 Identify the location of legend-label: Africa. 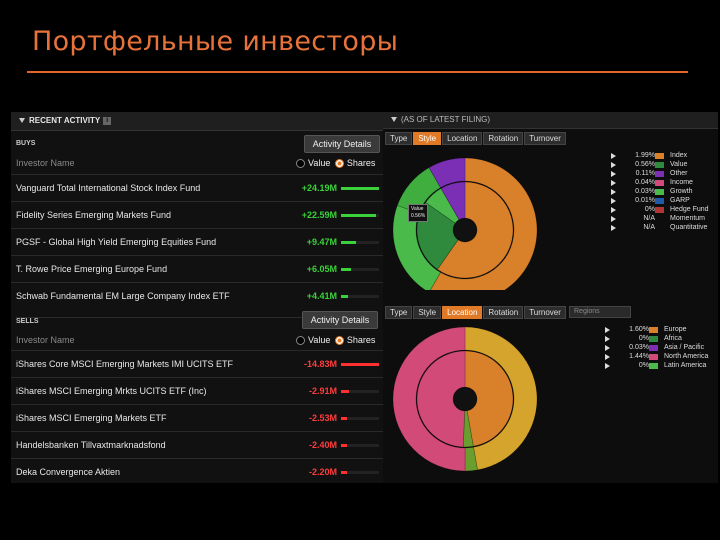
(673, 338).